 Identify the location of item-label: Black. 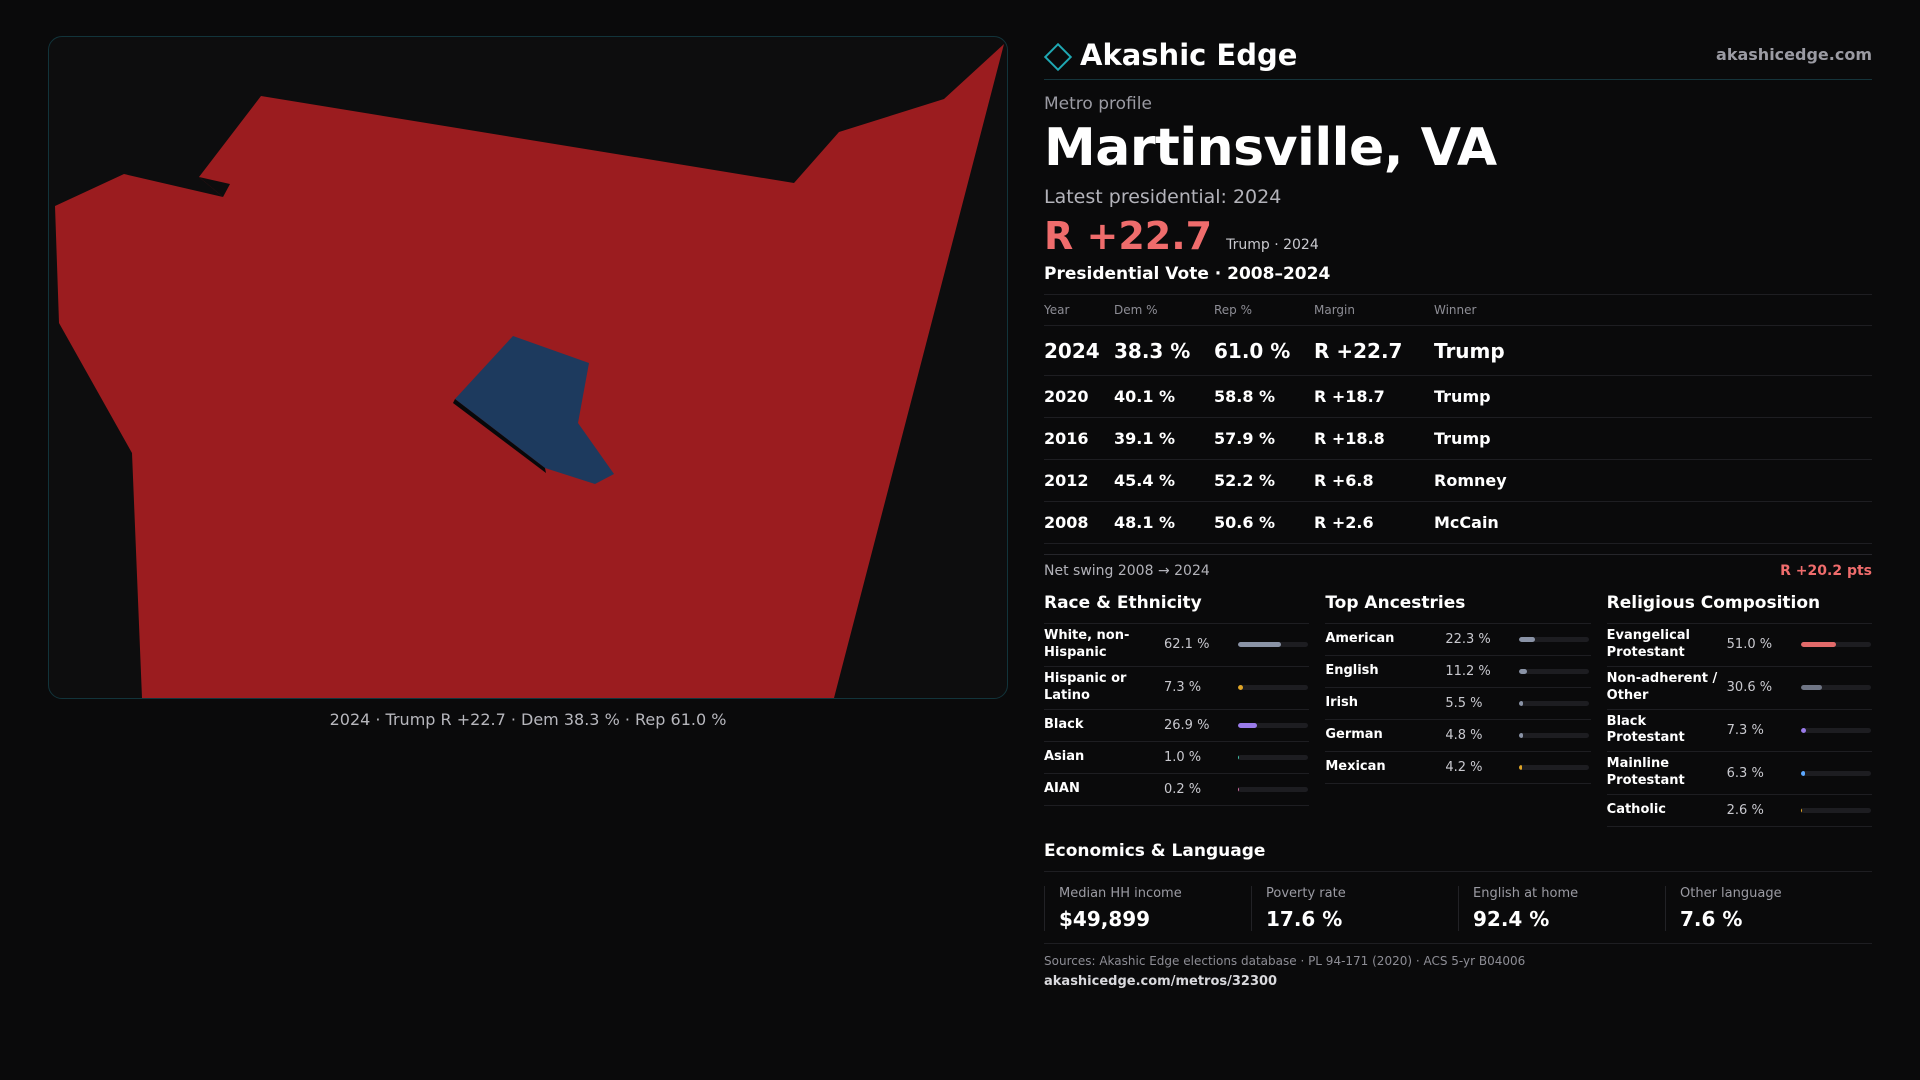
(1064, 724).